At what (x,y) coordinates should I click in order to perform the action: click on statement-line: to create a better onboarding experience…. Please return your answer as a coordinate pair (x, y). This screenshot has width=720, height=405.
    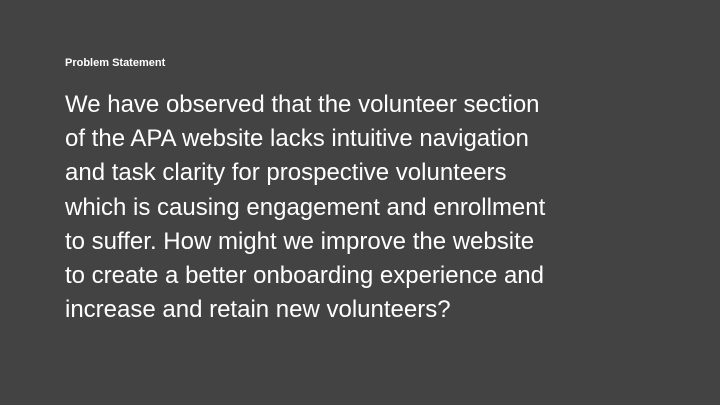
    Looking at the image, I should click on (305, 276).